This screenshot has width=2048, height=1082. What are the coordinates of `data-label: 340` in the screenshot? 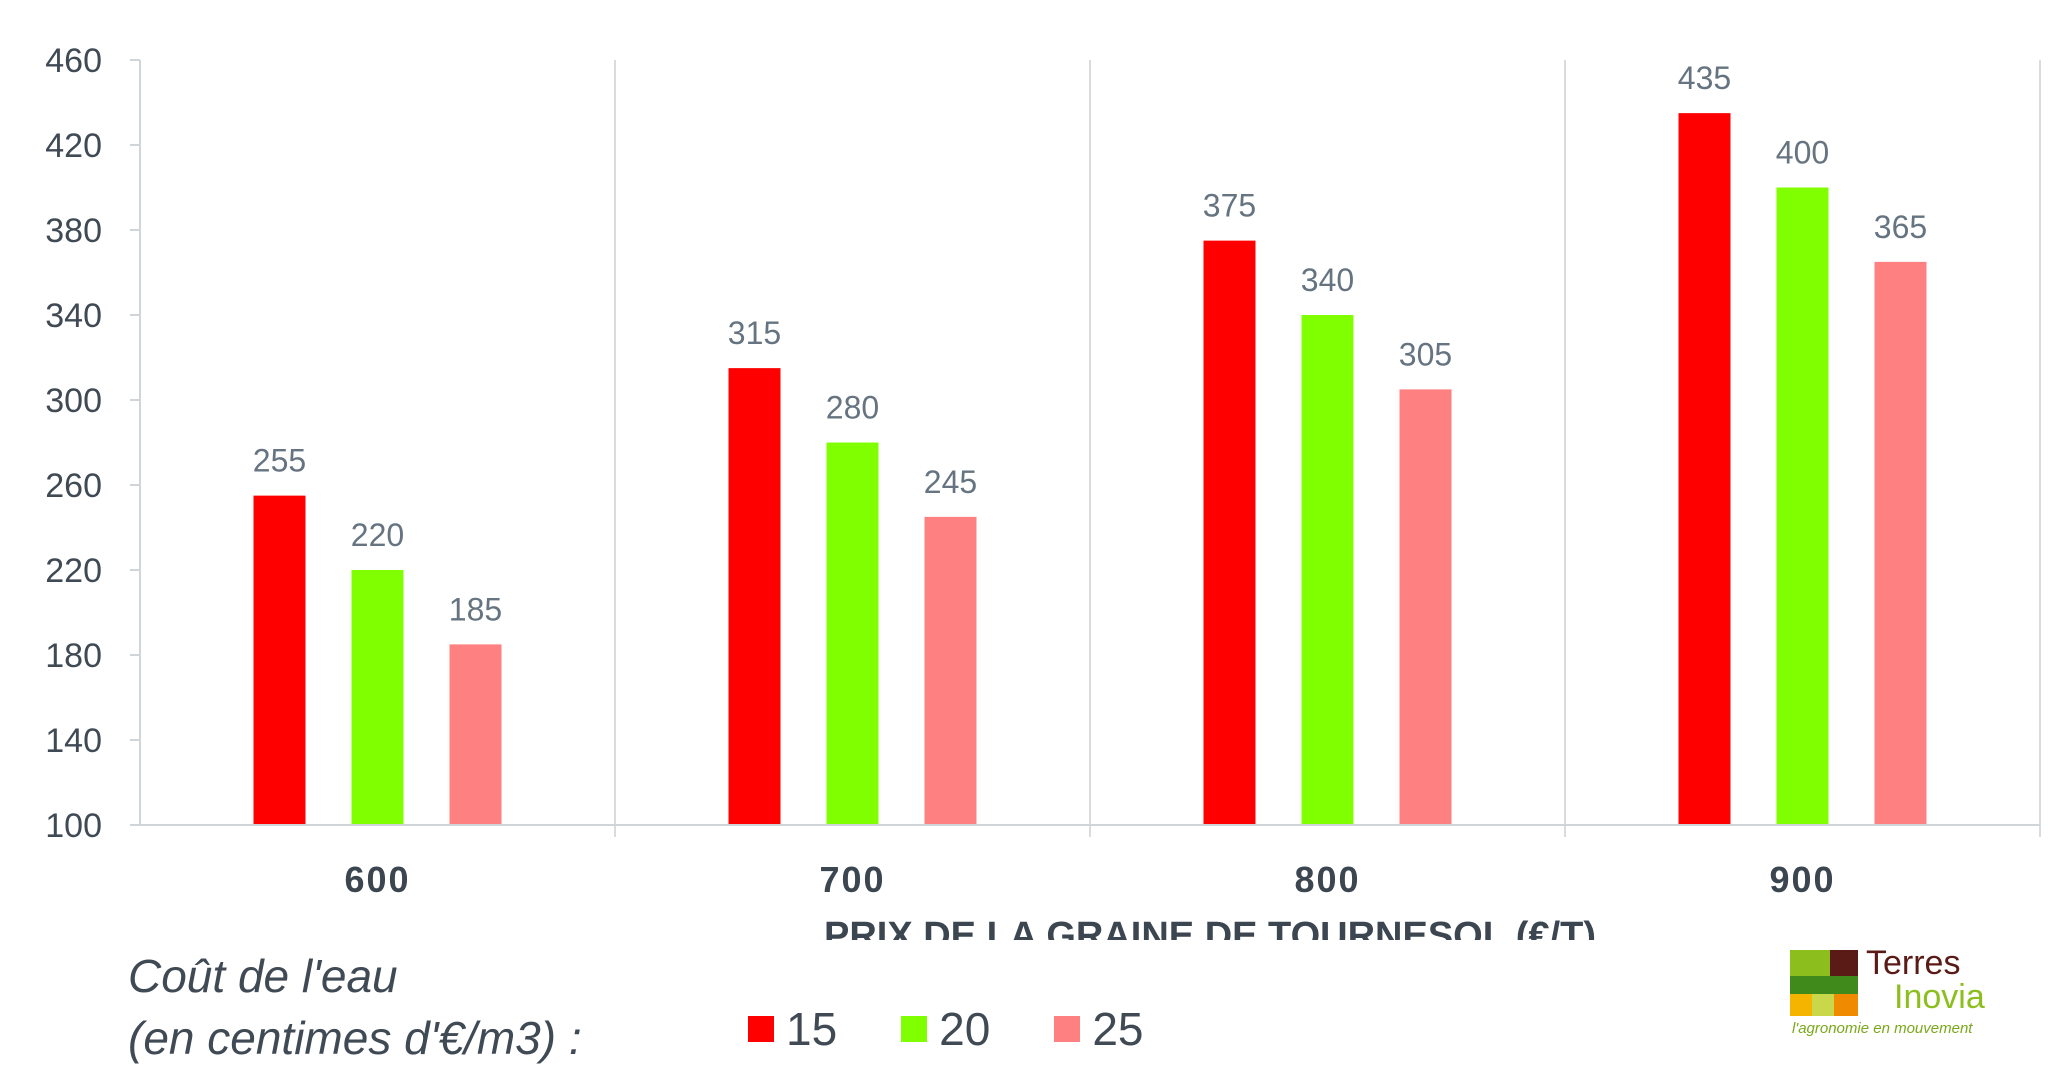 It's located at (1327, 280).